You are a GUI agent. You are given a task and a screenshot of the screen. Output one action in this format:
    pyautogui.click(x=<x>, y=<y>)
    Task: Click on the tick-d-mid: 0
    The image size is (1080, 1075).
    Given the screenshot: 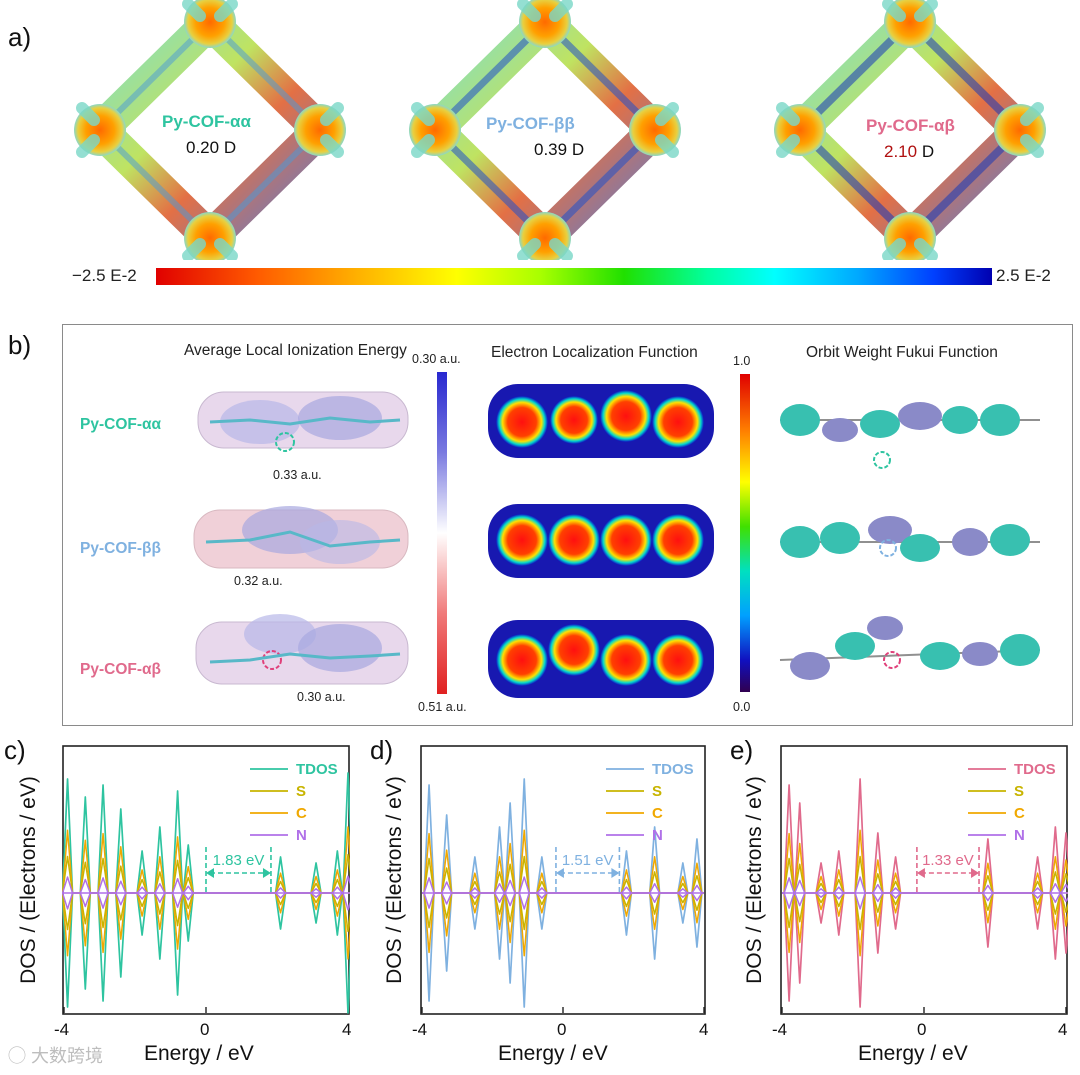 What is the action you would take?
    pyautogui.click(x=562, y=1029)
    